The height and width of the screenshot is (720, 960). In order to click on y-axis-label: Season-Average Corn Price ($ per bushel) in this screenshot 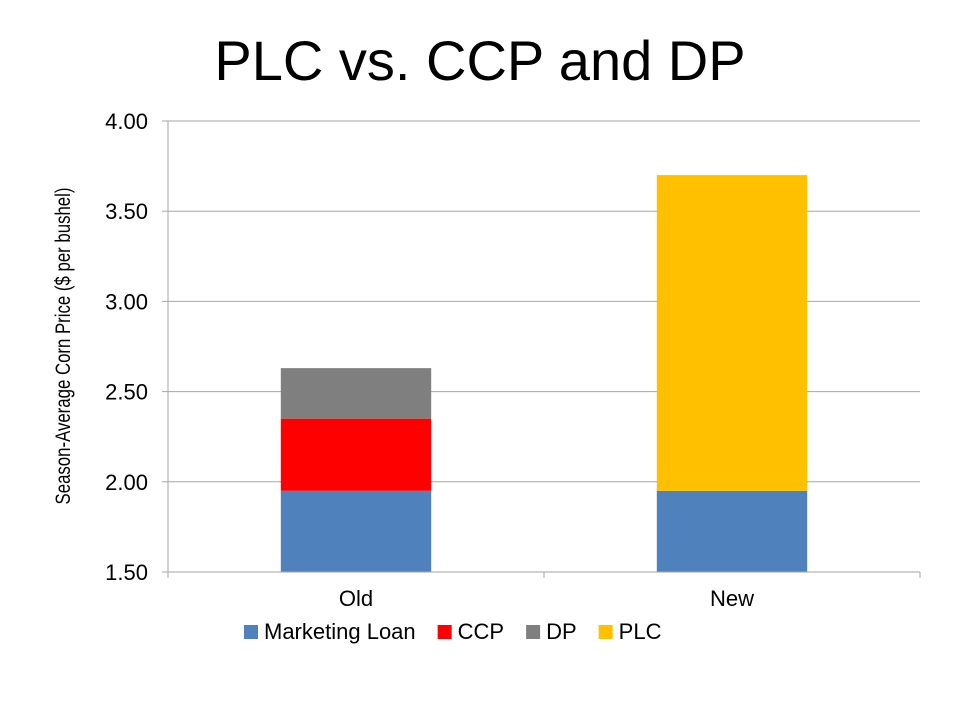, I will do `click(63, 346)`.